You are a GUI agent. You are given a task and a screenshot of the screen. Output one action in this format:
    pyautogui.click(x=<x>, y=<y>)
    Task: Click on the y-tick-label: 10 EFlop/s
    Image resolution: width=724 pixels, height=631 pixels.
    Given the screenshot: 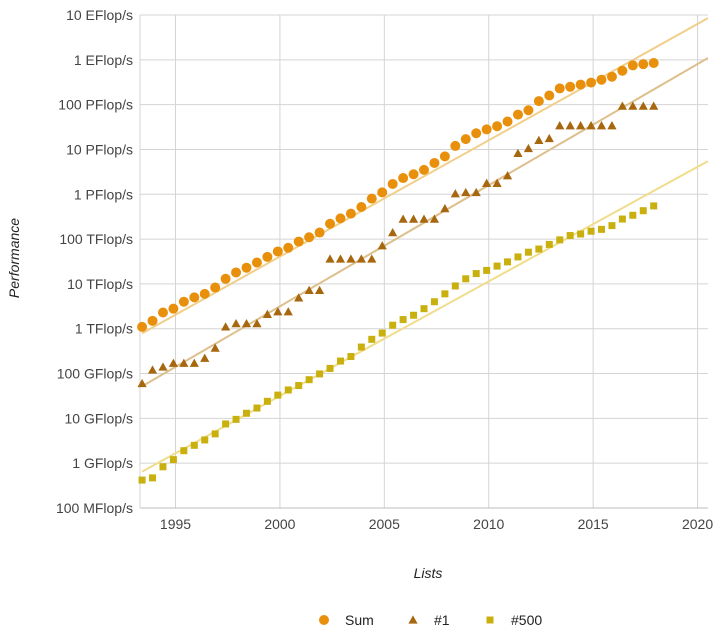 What is the action you would take?
    pyautogui.click(x=99, y=15)
    